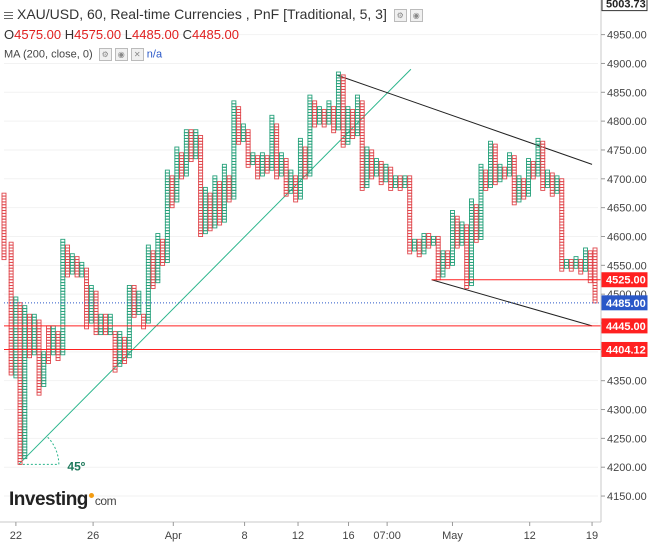  What do you see at coordinates (155, 34) in the screenshot?
I see `low-value: 4485.00` at bounding box center [155, 34].